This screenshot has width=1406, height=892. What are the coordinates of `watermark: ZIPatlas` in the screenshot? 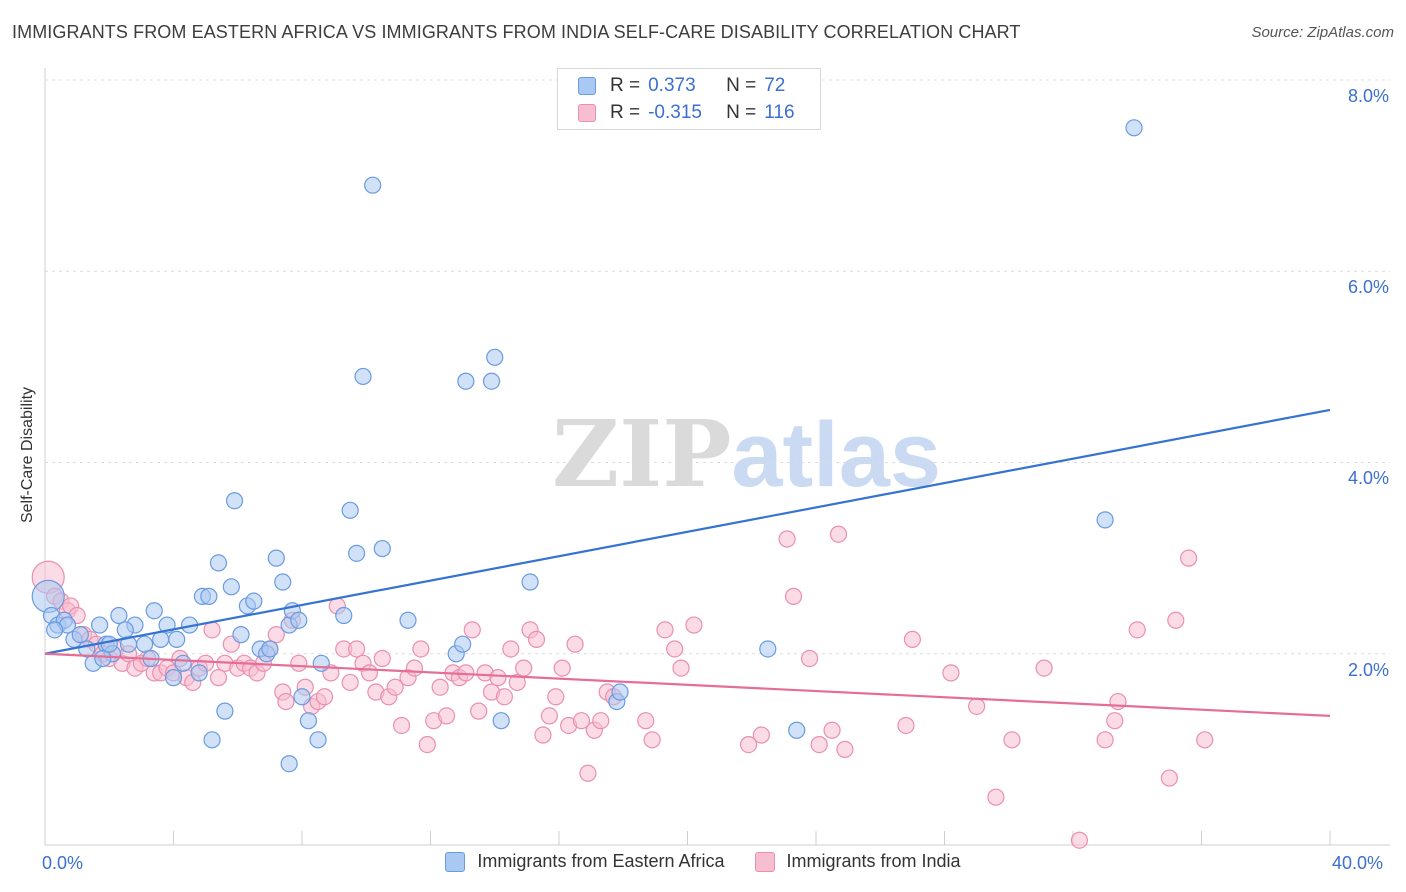 It's located at (746, 454).